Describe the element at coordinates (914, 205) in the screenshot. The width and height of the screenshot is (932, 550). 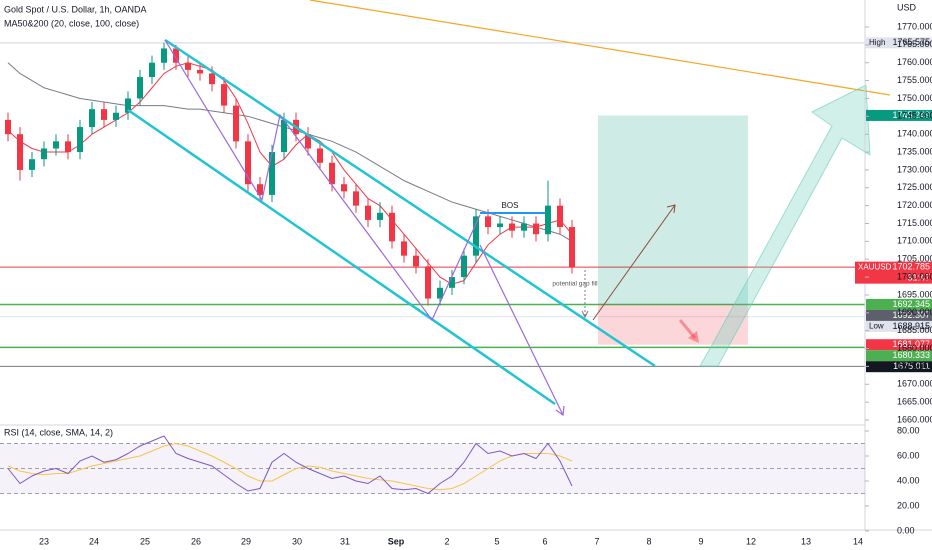
I see `y-tick-label: 1720.000` at that location.